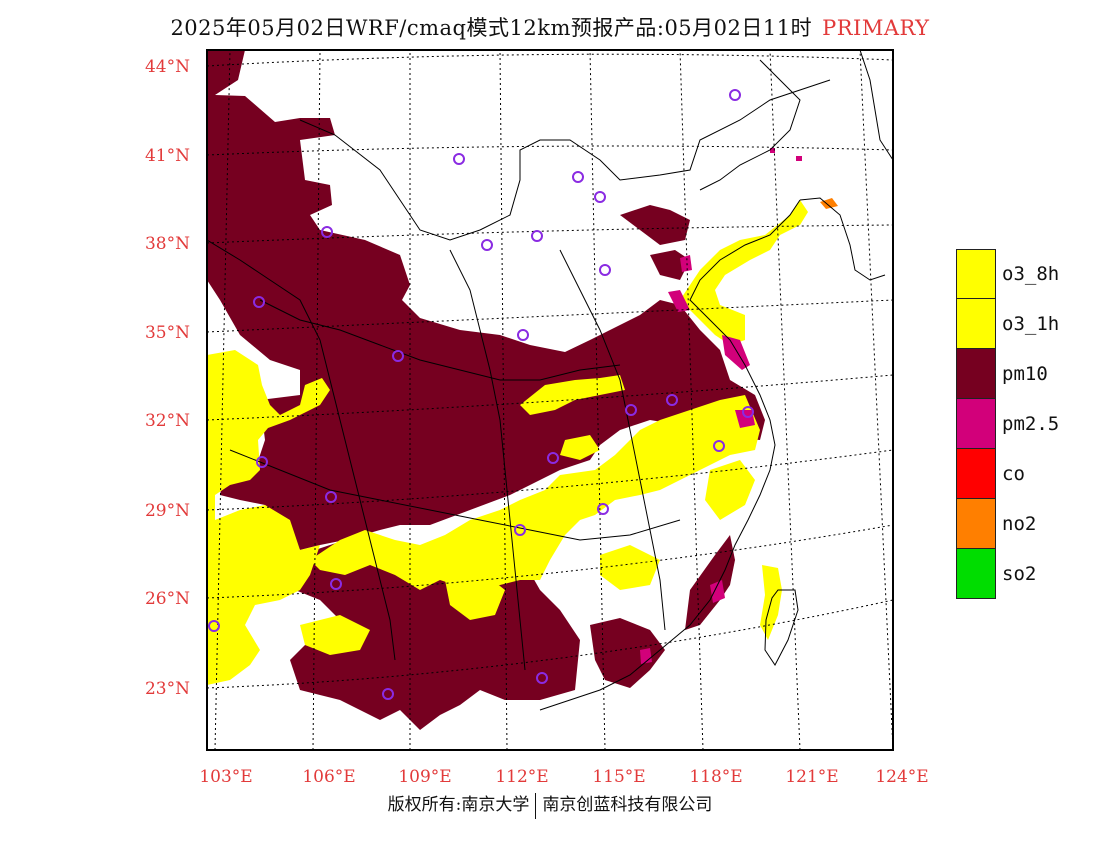 This screenshot has width=1100, height=850. I want to click on legend-swatch-no2, so click(976, 524).